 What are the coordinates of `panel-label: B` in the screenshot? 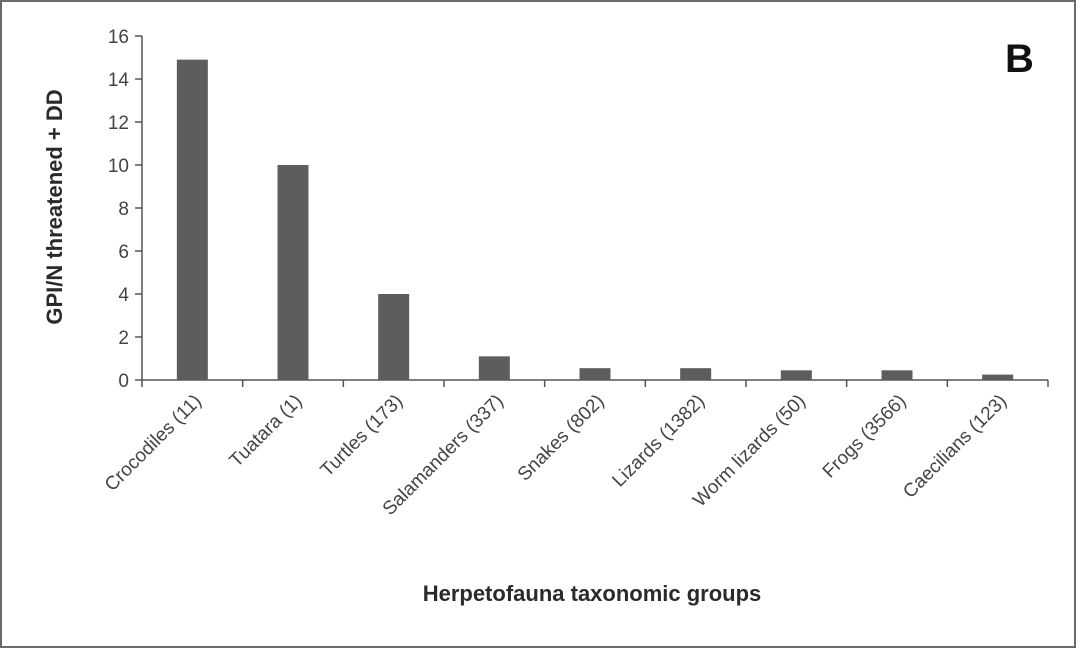 It's located at (1019, 59).